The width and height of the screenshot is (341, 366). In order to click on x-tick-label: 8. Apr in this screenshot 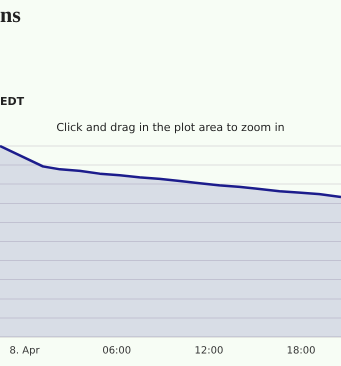, I will do `click(25, 351)`.